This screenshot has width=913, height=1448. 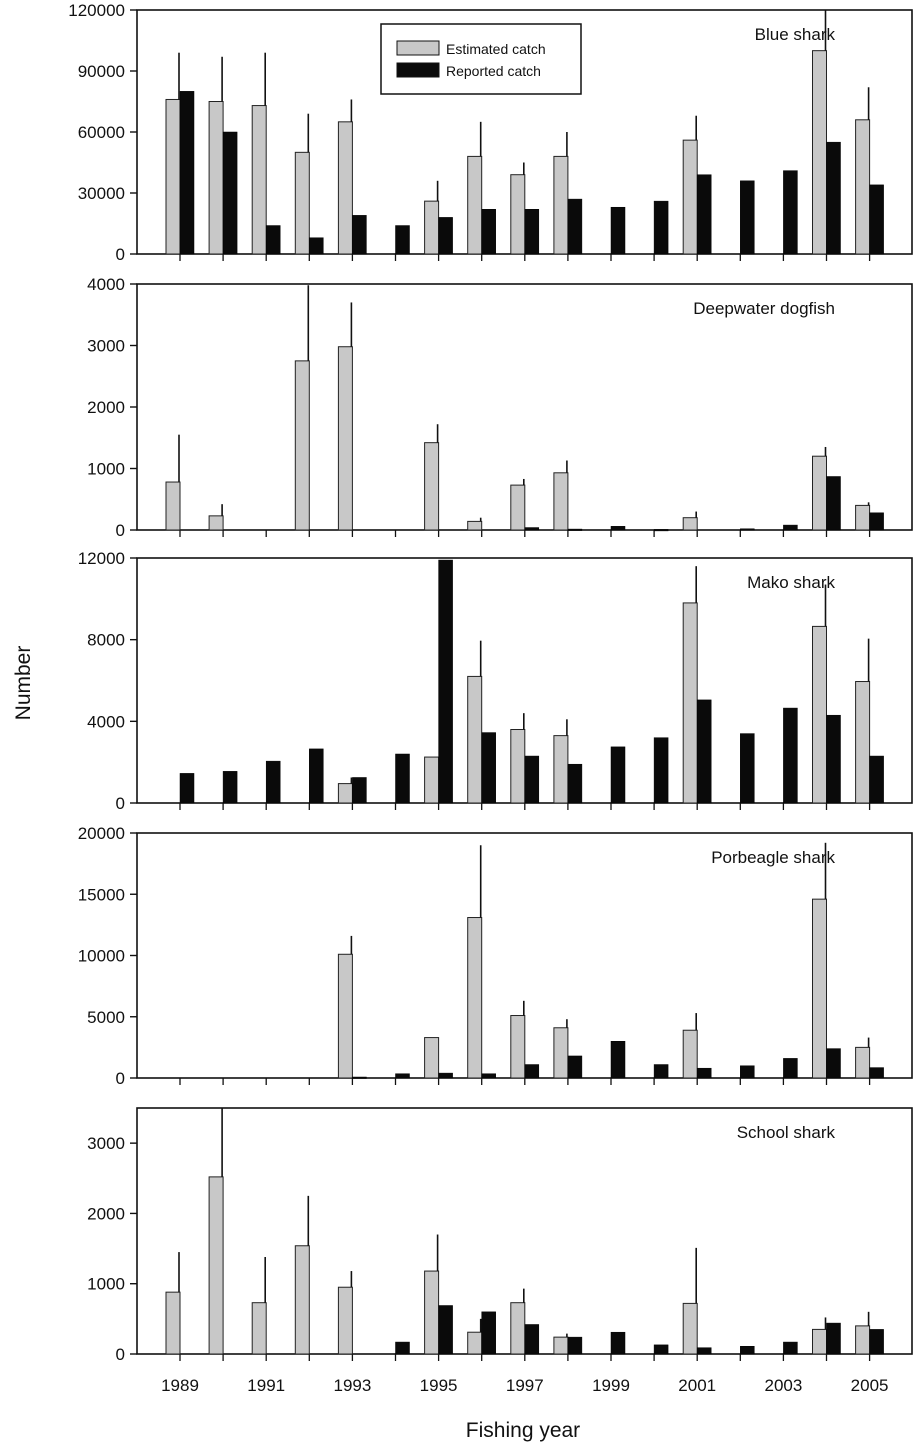 What do you see at coordinates (302, 445) in the screenshot?
I see `bar-estimated-deepwater-dogfish-1992` at bounding box center [302, 445].